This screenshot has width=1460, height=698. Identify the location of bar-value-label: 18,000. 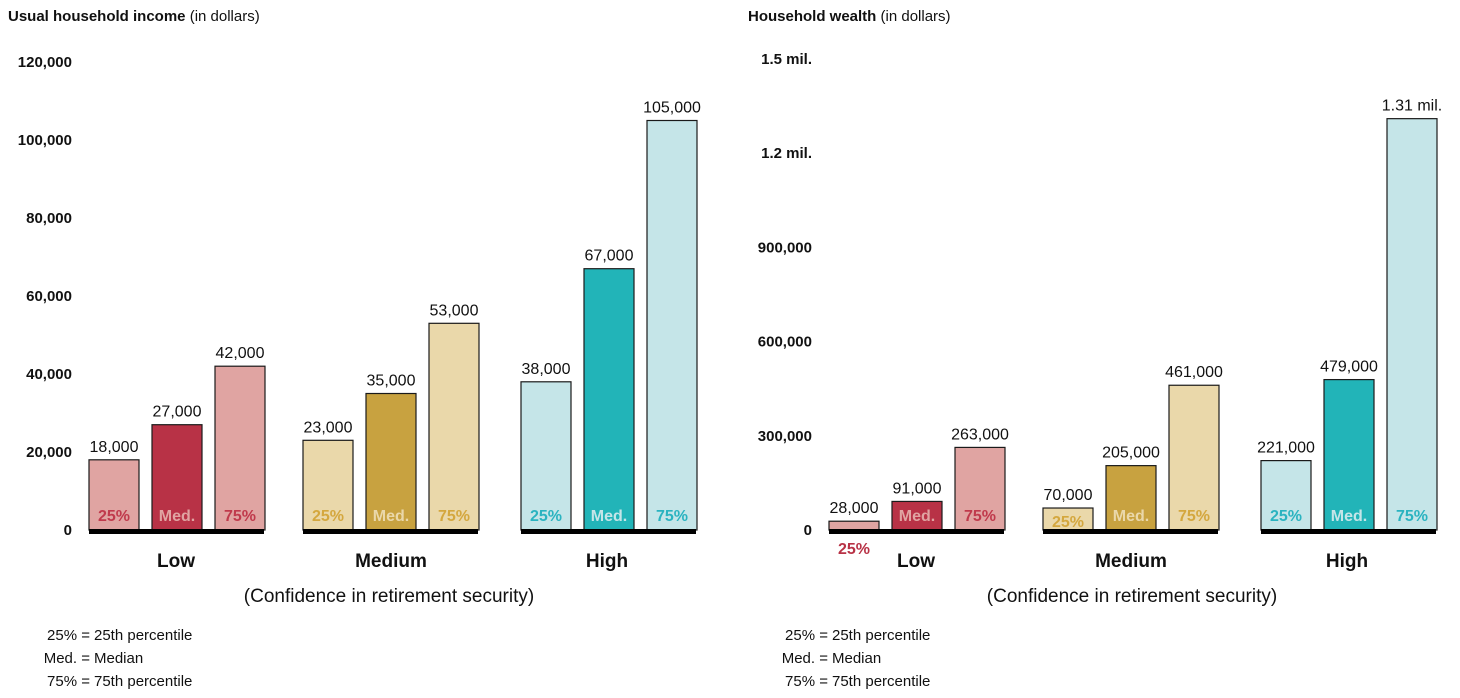
(114, 447).